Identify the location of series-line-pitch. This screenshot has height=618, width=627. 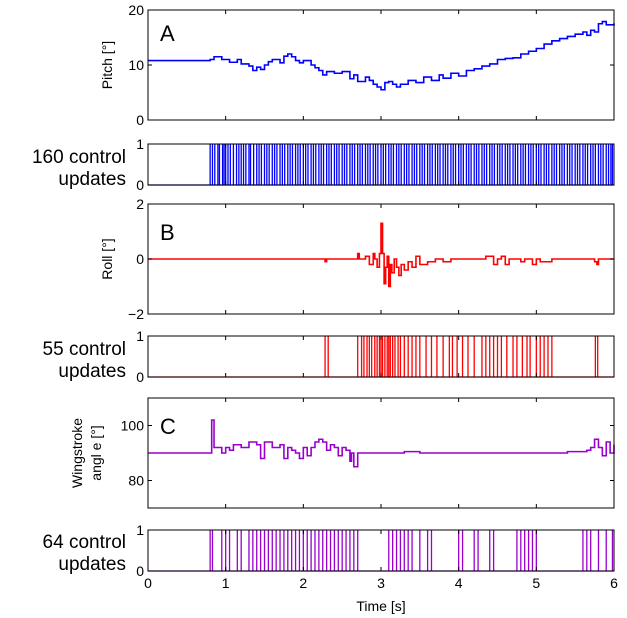
(381, 55).